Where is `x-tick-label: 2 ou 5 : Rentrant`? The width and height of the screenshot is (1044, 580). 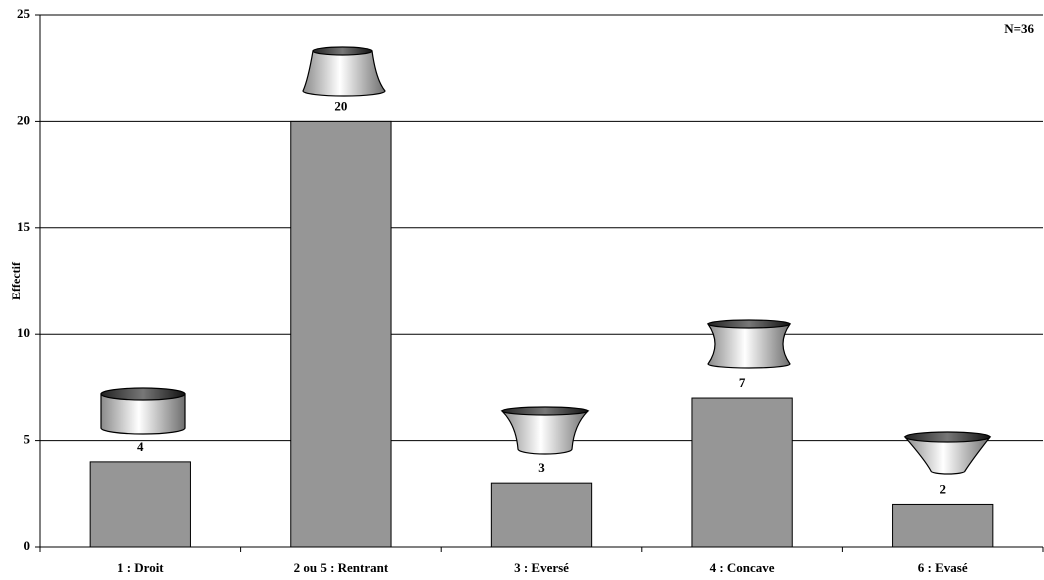
x-tick-label: 2 ou 5 : Rentrant is located at coordinates (341, 567).